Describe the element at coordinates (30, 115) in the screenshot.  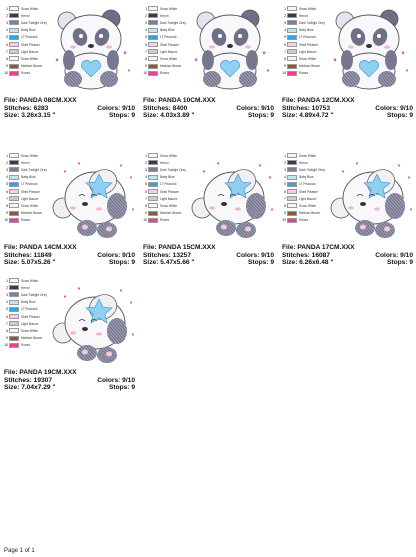
I see `design-size: Size: 3.26x3.15 "` at that location.